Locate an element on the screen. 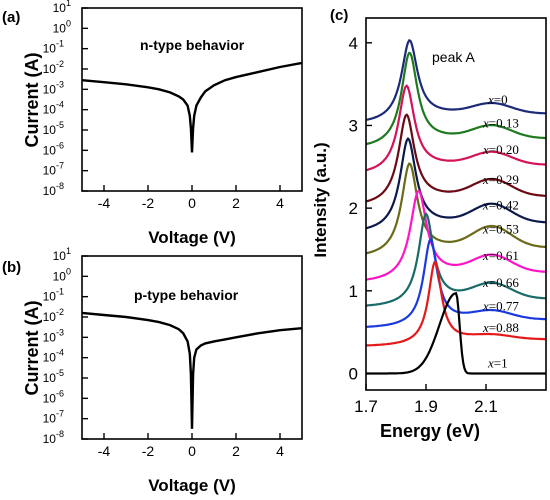 Image resolution: width=550 pixels, height=500 pixels. panel-a-y-ticks: 10¹ 10⁰ 10⁻¹ 10⁻² 10⁻³ 10⁻⁴ 10⁻⁵ 10⁻⁶ 10⁻⁷ 10⁻⁸ is located at coordinates (65, 99).